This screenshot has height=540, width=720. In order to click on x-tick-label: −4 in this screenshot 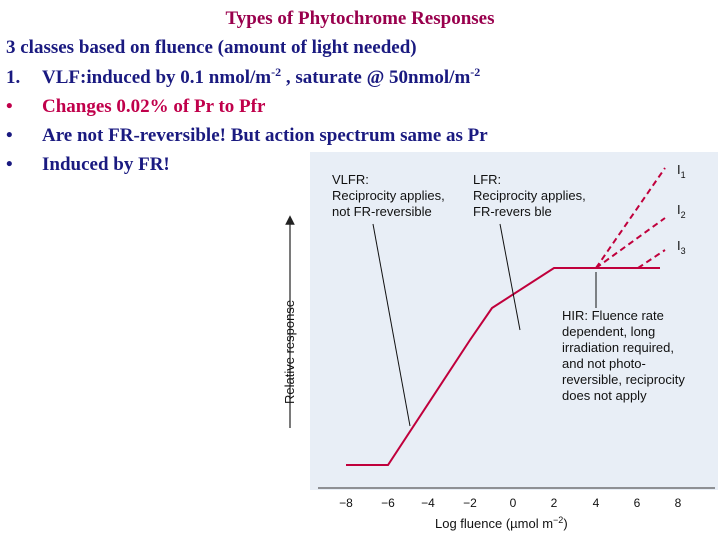, I will do `click(428, 503)`.